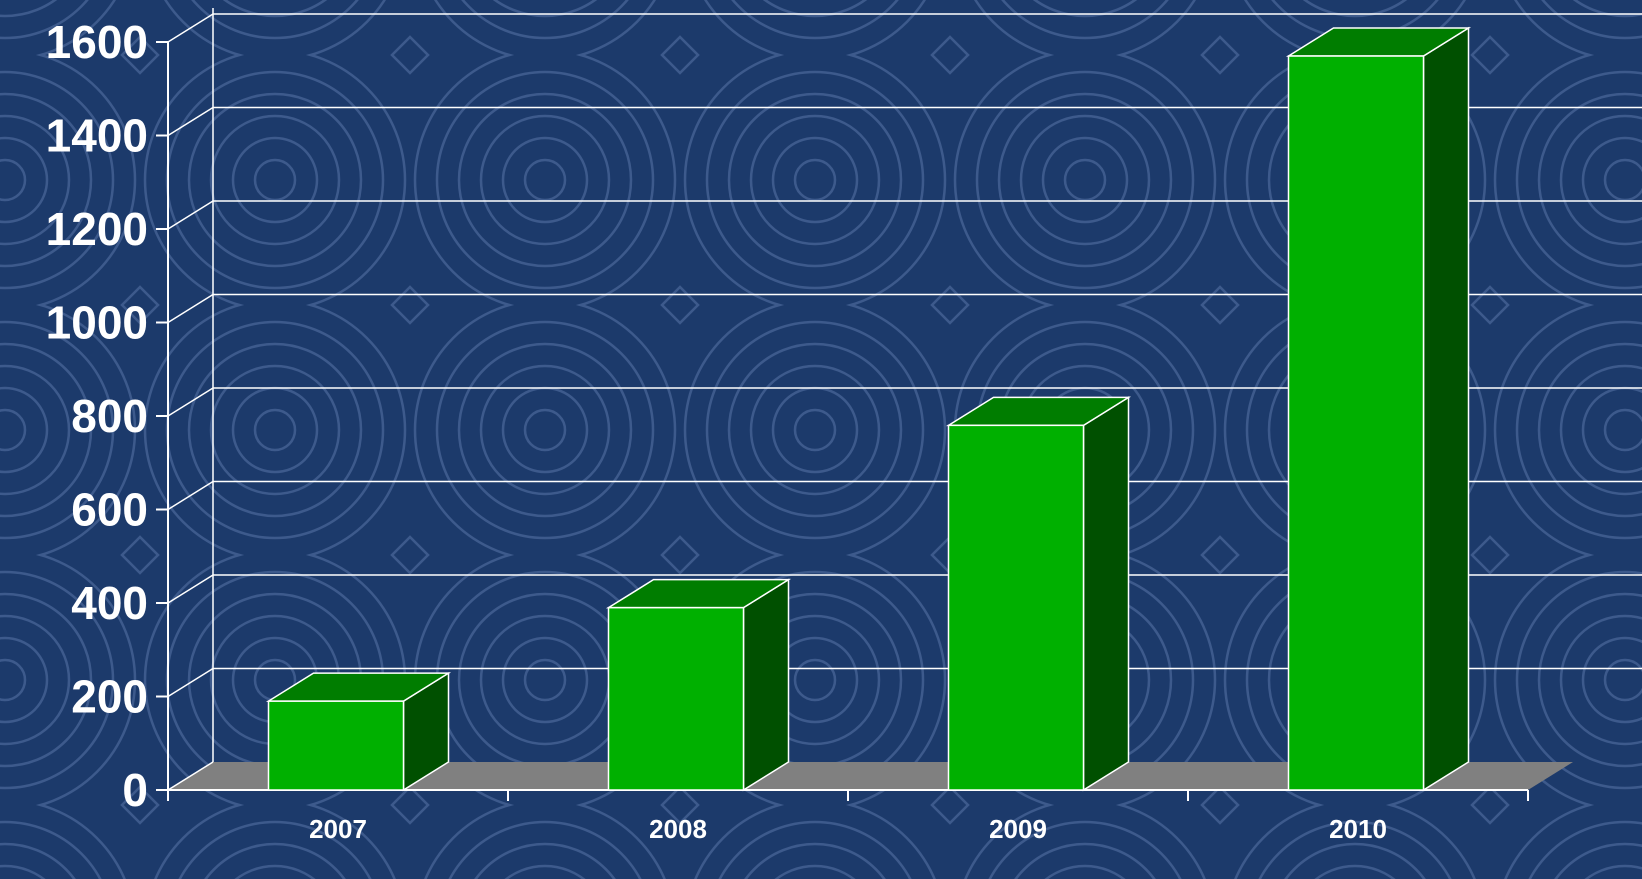 The width and height of the screenshot is (1642, 879). Describe the element at coordinates (1358, 829) in the screenshot. I see `x-tick-label: 2010` at that location.